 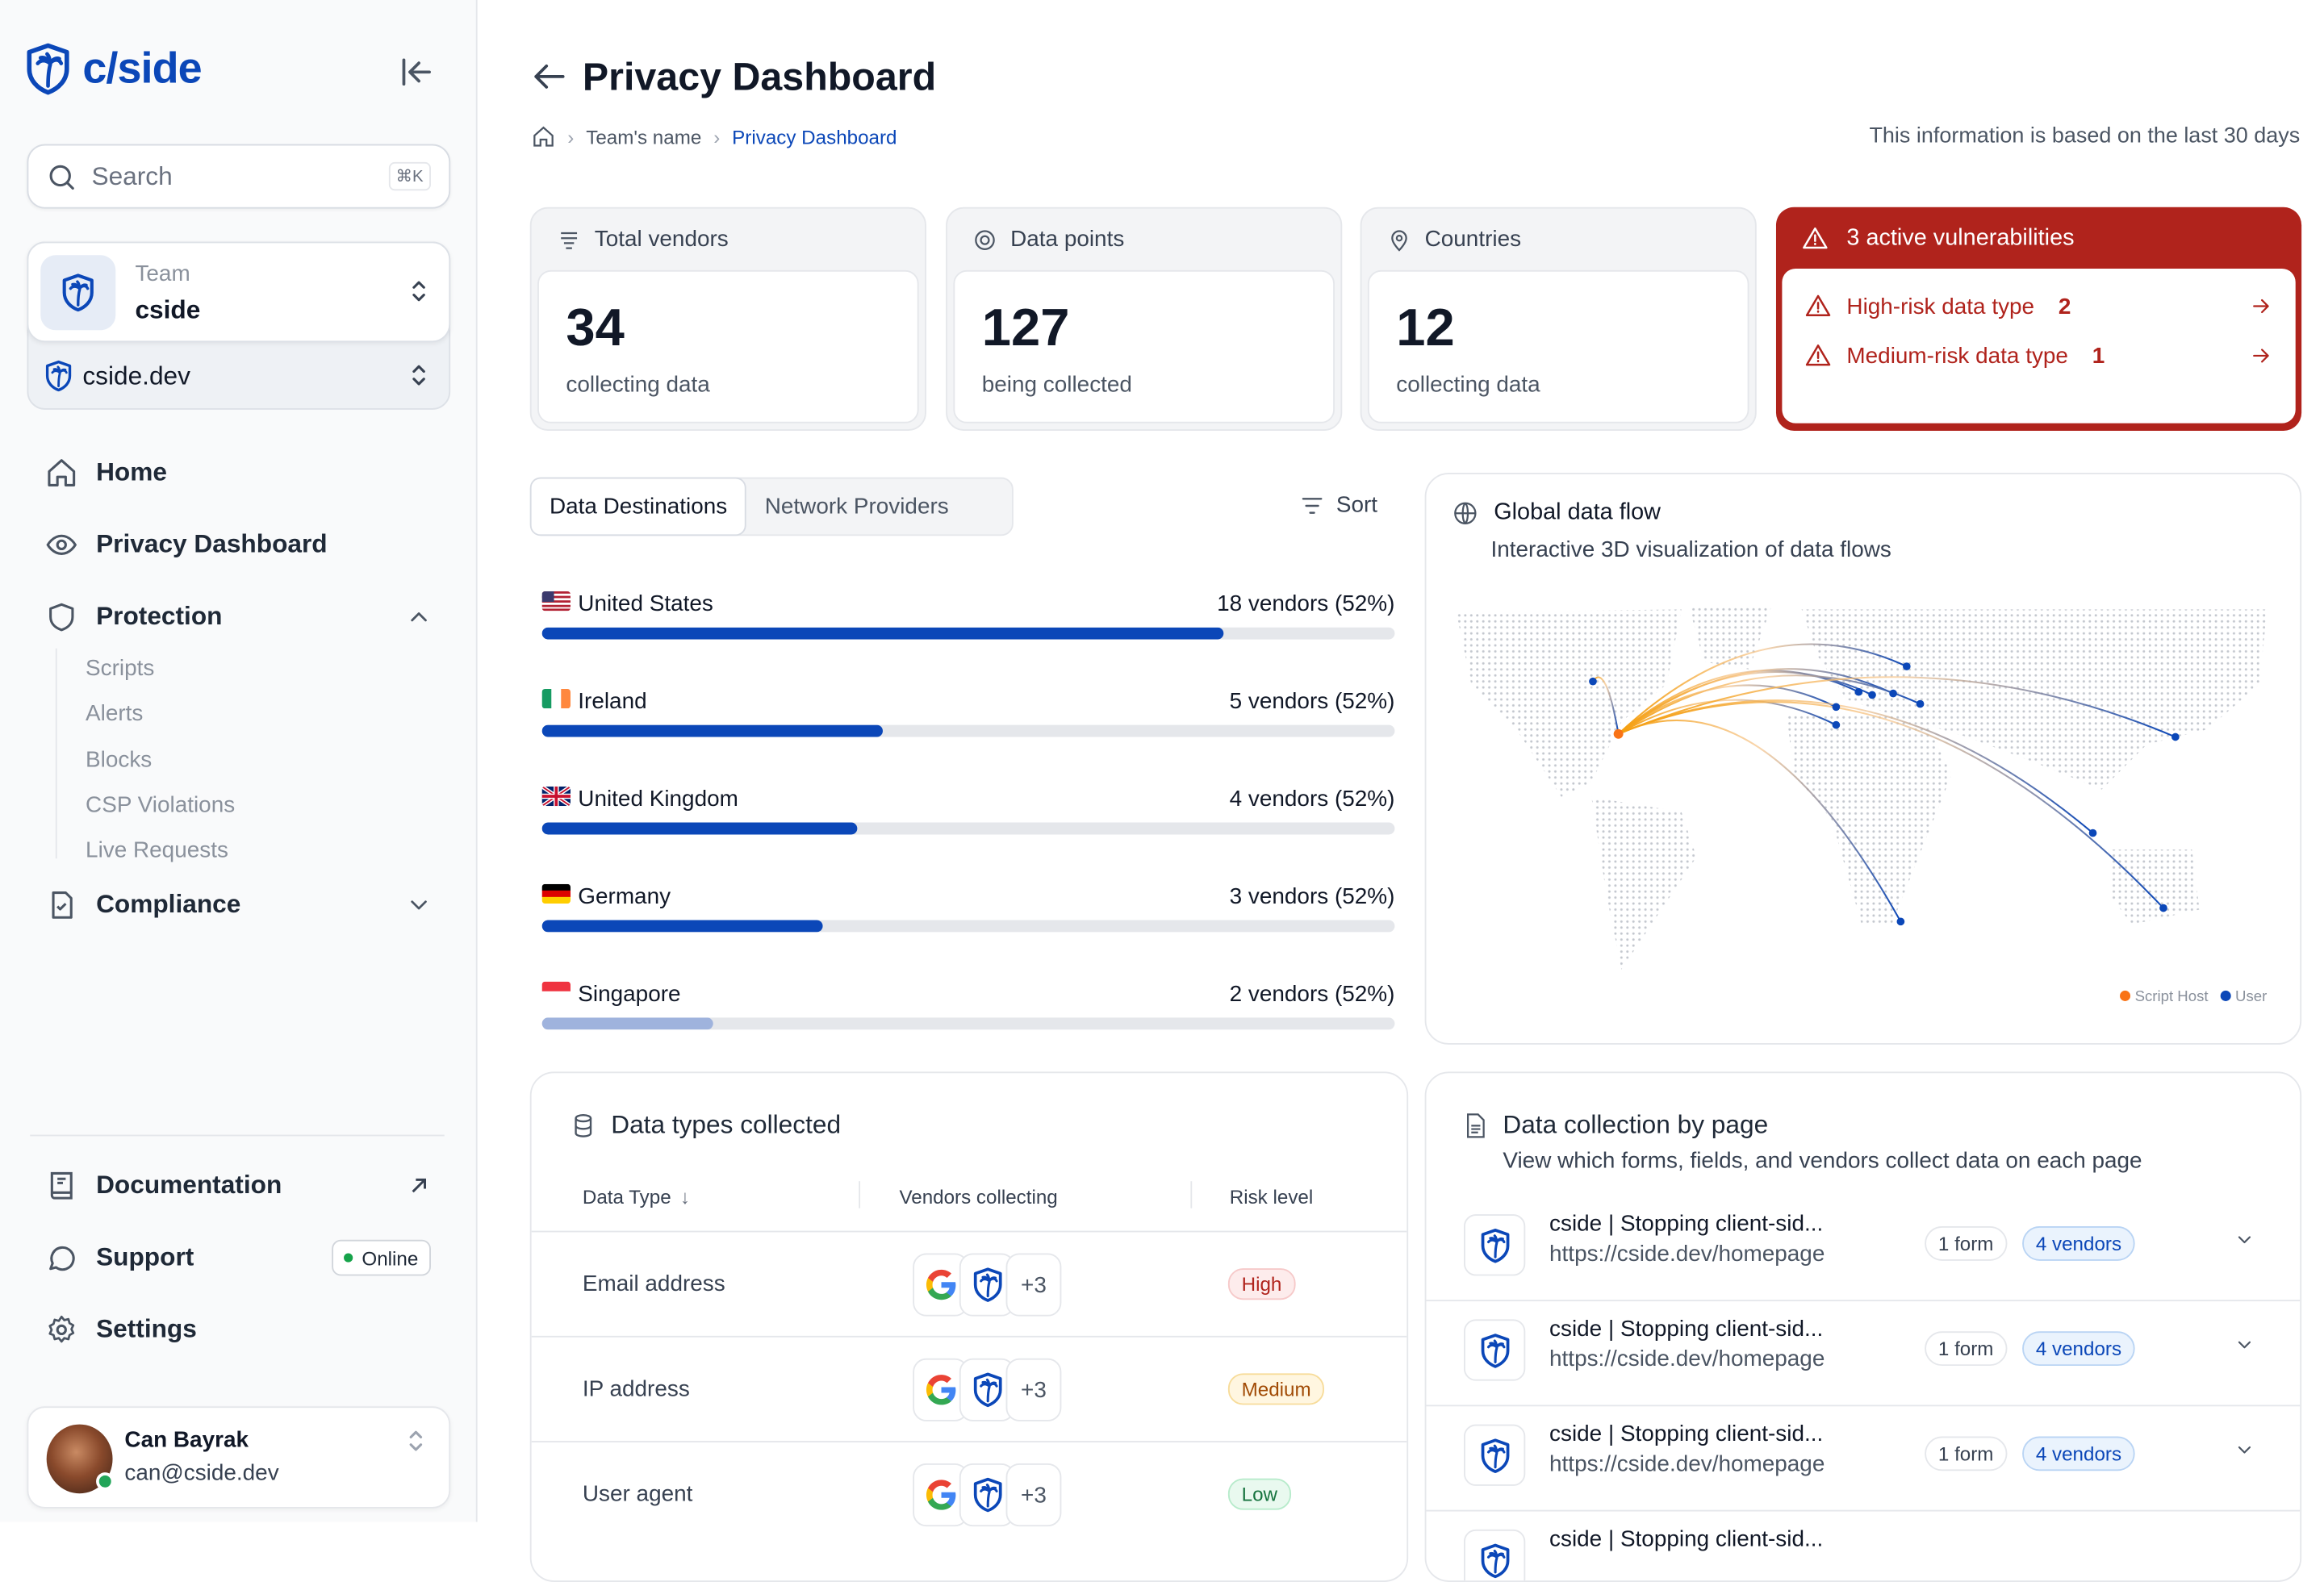 What do you see at coordinates (1033, 1285) in the screenshot?
I see `more-vendors-count: +3` at bounding box center [1033, 1285].